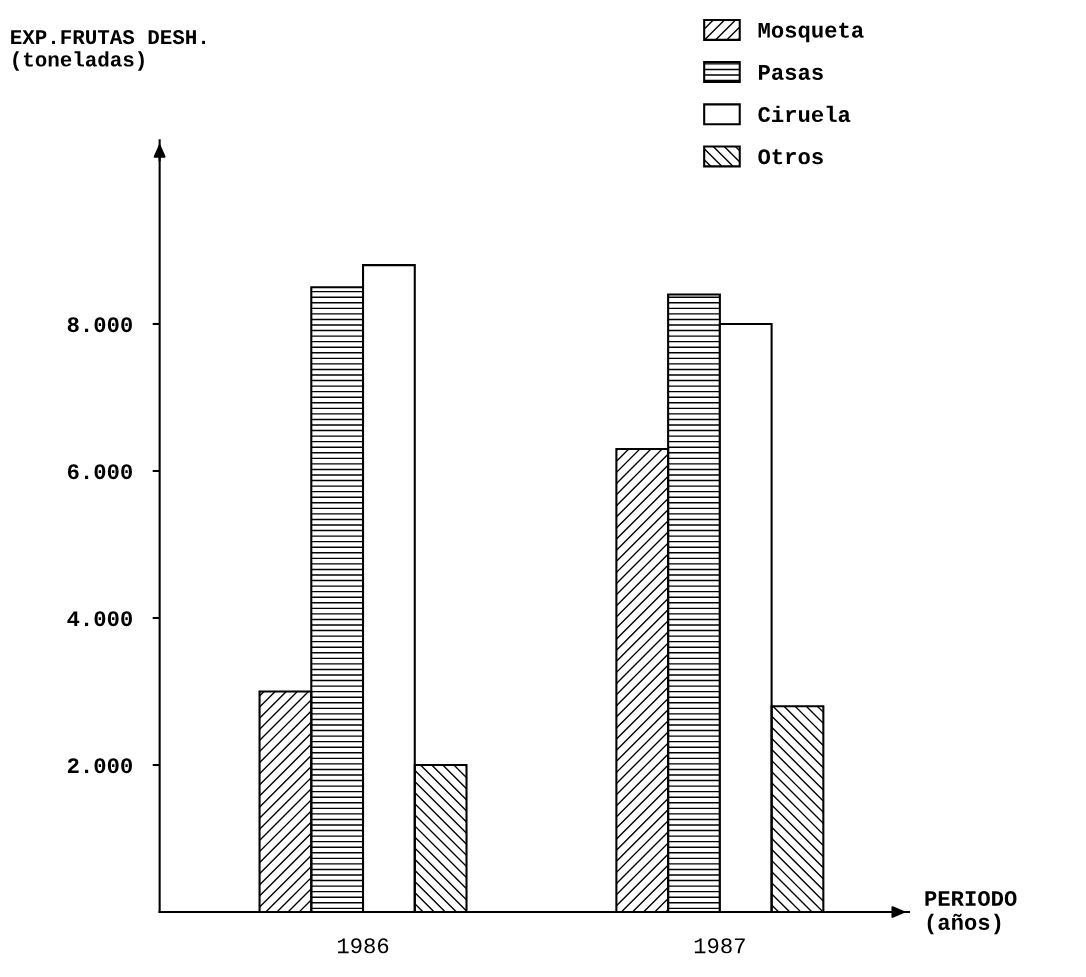  What do you see at coordinates (790, 72) in the screenshot?
I see `legend-label: Pasas` at bounding box center [790, 72].